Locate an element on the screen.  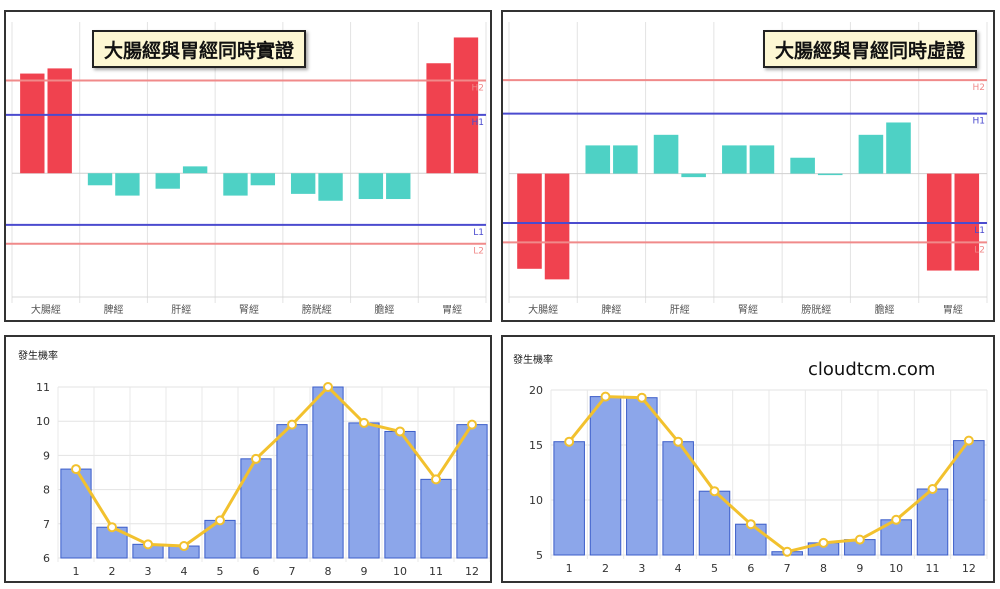
x-tick-label: 7 is located at coordinates (787, 568).